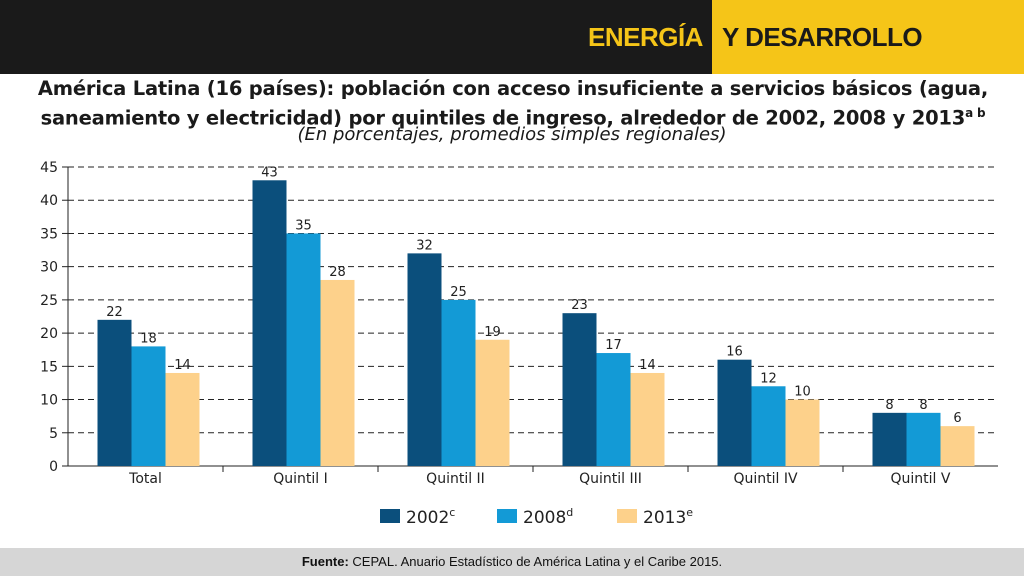  Describe the element at coordinates (768, 378) in the screenshot. I see `data-label: 12` at that location.